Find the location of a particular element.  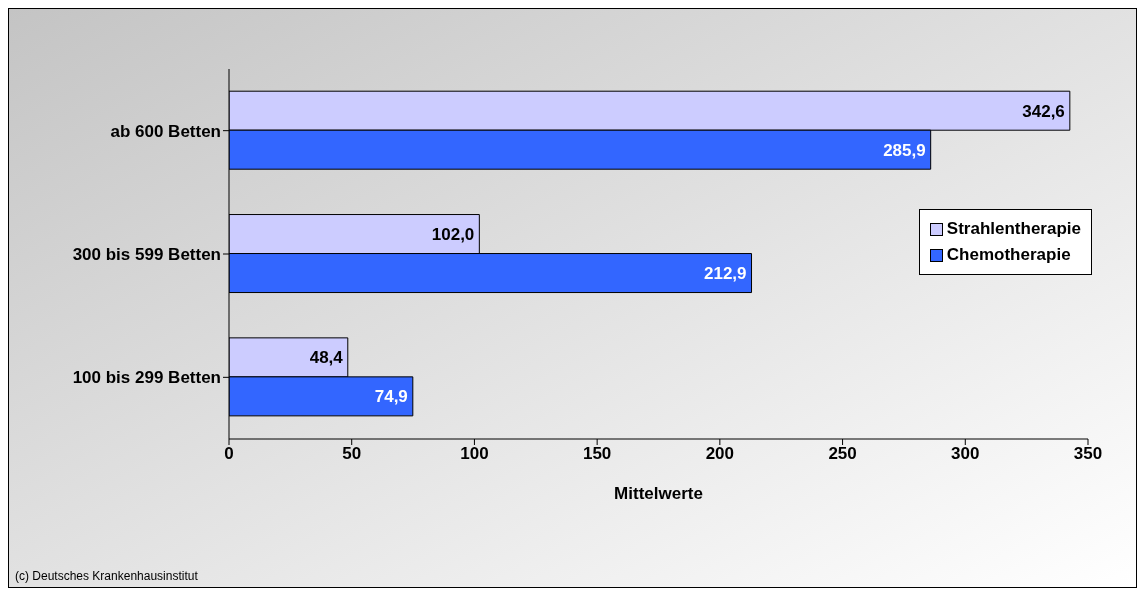

data-label: 285,9 is located at coordinates (904, 150).